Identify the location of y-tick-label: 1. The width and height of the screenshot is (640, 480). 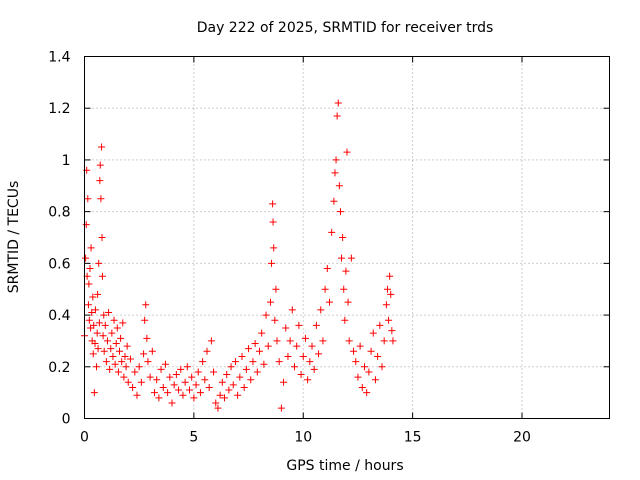
(66, 161).